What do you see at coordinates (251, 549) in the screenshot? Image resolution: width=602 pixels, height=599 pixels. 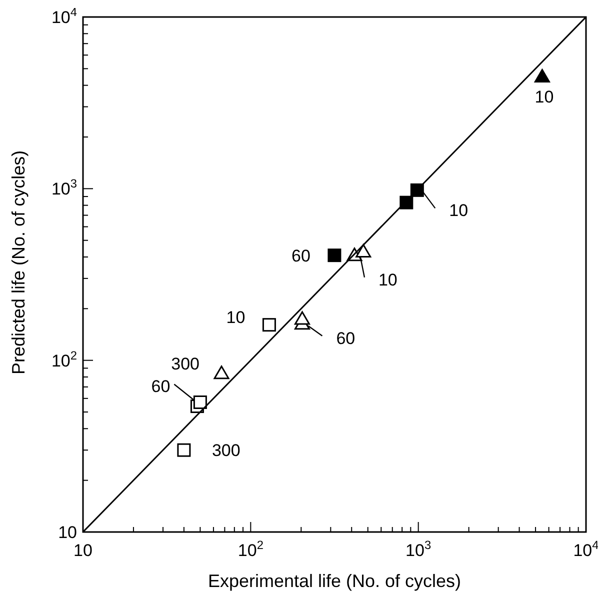 I see `x-tick-label: 10$^{2}$` at bounding box center [251, 549].